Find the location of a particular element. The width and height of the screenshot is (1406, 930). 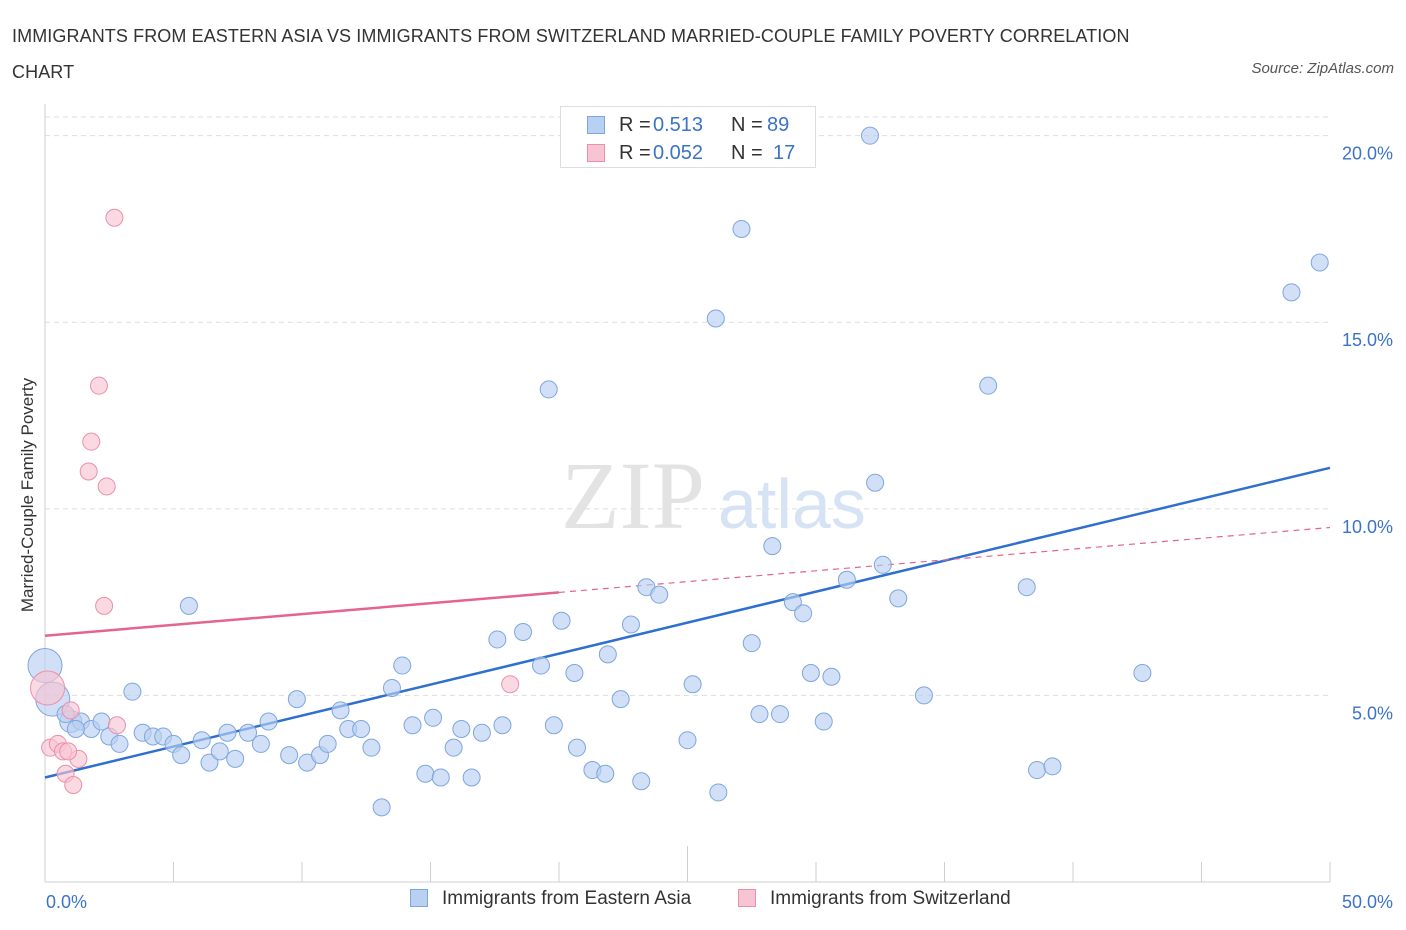

y-tick-label: 20.0% is located at coordinates (1367, 154).